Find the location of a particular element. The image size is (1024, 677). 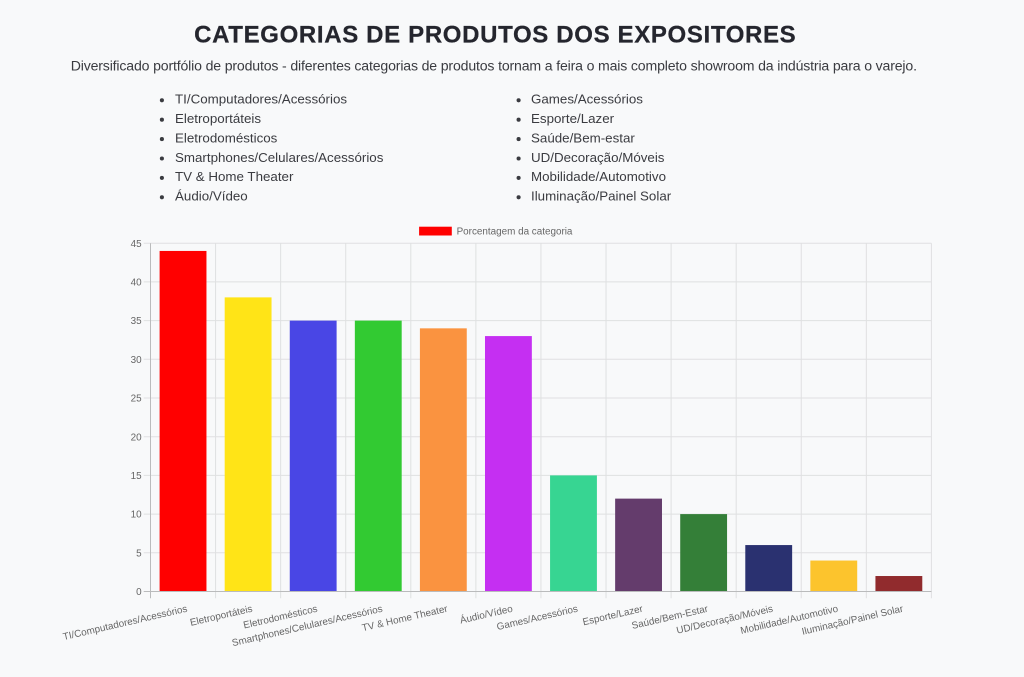

svg-text: 45 is located at coordinates (136, 244).